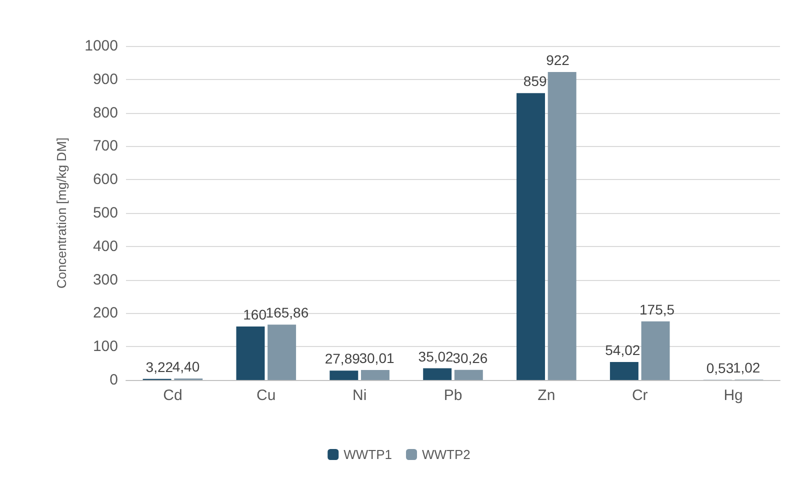  What do you see at coordinates (186, 366) in the screenshot?
I see `data-label: 4,40` at bounding box center [186, 366].